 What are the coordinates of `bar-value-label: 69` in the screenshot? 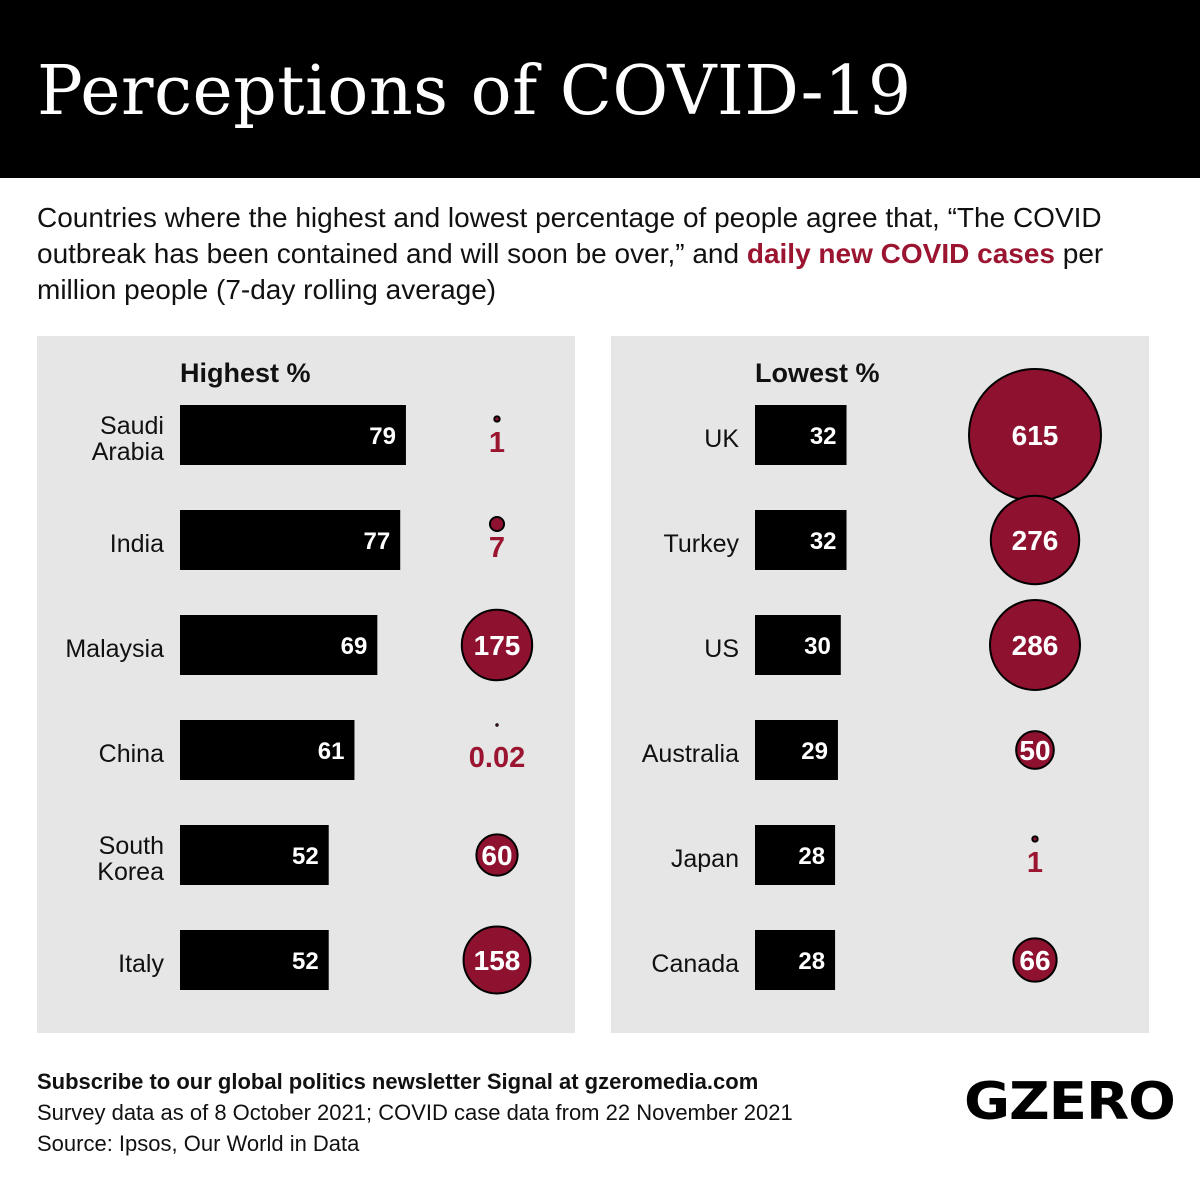 It's located at (354, 646).